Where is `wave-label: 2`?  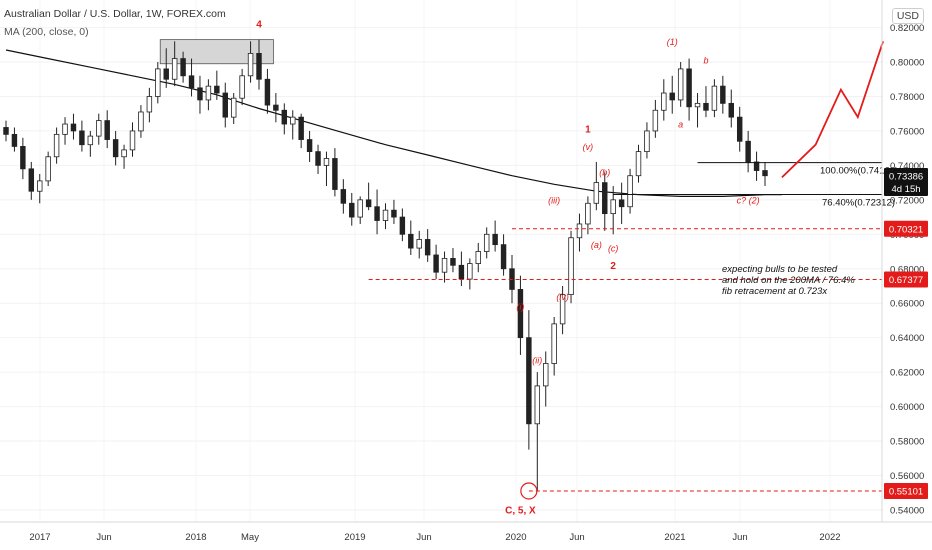
wave-label: 2 is located at coordinates (613, 266).